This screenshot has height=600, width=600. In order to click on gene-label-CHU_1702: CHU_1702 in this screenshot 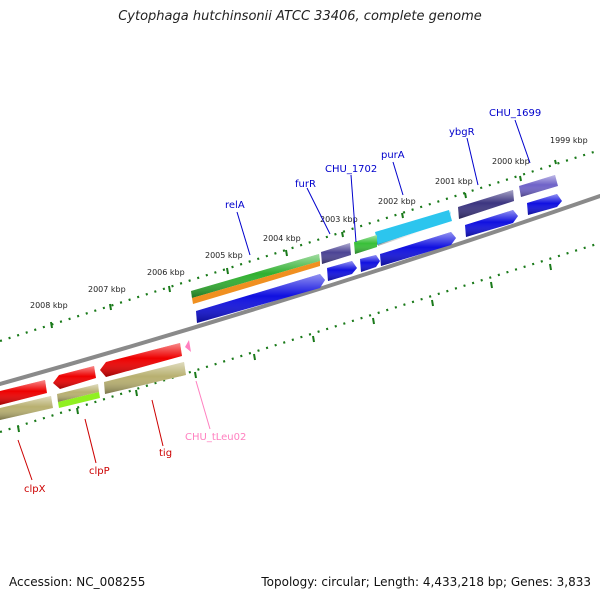, I will do `click(351, 169)`.